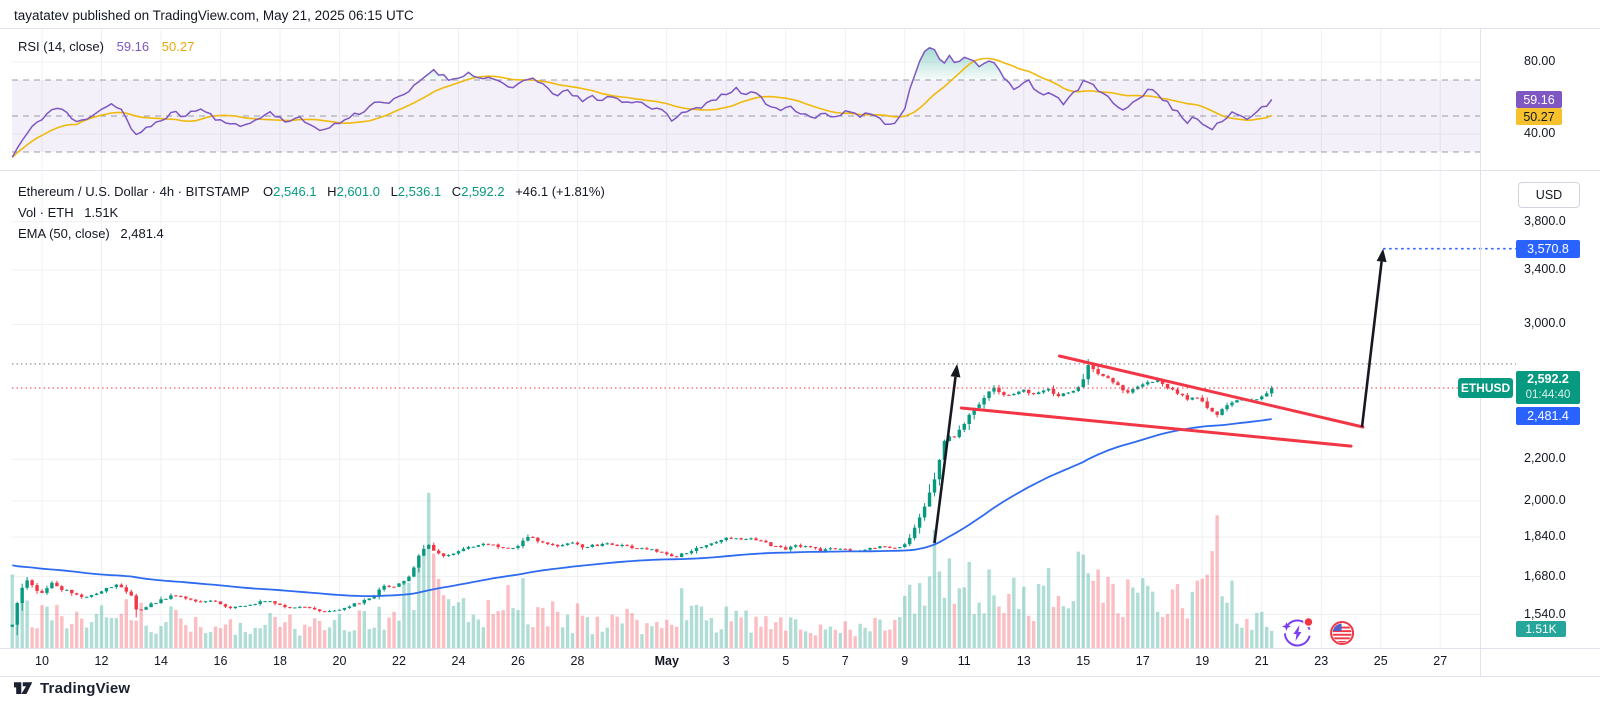 The width and height of the screenshot is (1600, 718). I want to click on open-label: O, so click(268, 191).